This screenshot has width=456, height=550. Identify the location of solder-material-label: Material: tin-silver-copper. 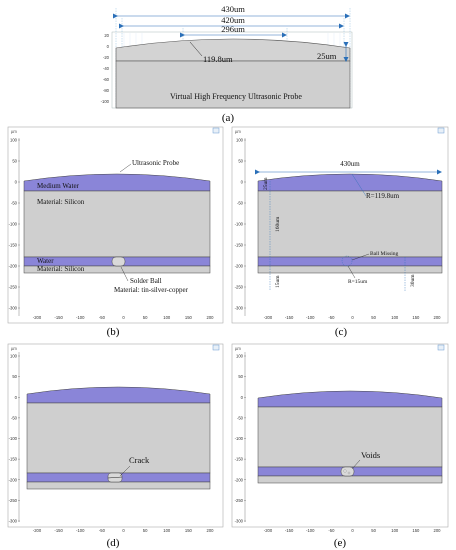
(151, 290).